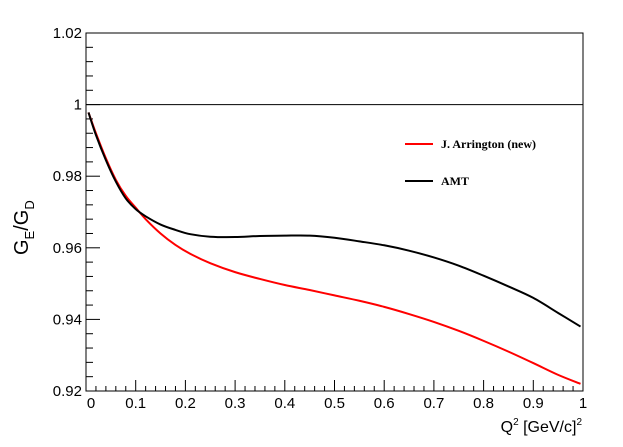 The height and width of the screenshot is (447, 623). I want to click on y-tick-label: 1, so click(78, 105).